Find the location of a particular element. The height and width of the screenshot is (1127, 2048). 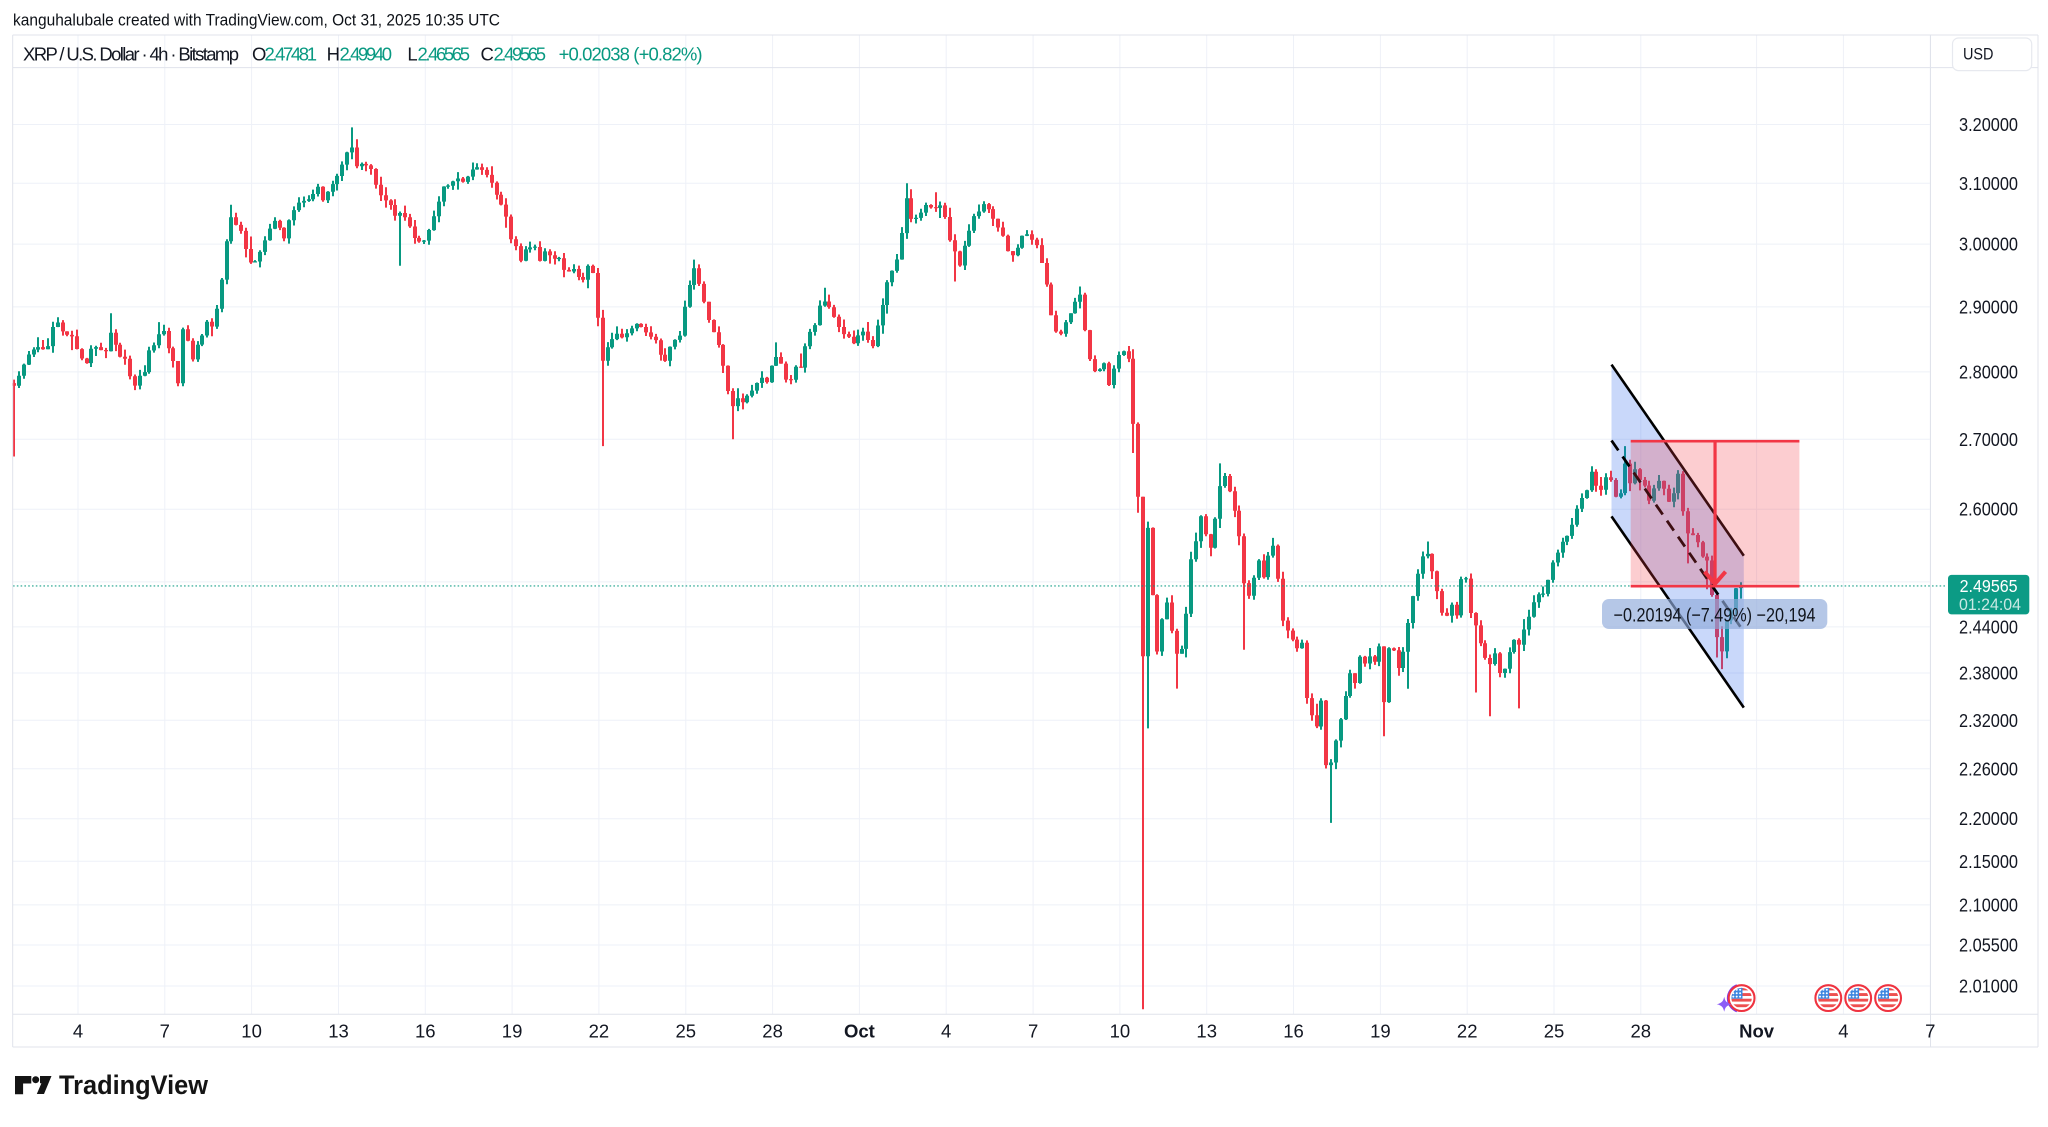

svg-text: 2.01000 is located at coordinates (1988, 986).